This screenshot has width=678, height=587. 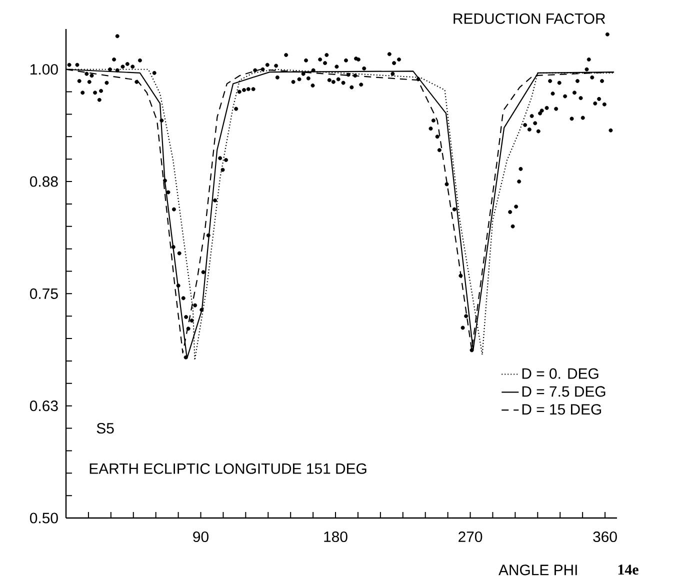 I want to click on x-tick-label: 270, so click(x=470, y=536).